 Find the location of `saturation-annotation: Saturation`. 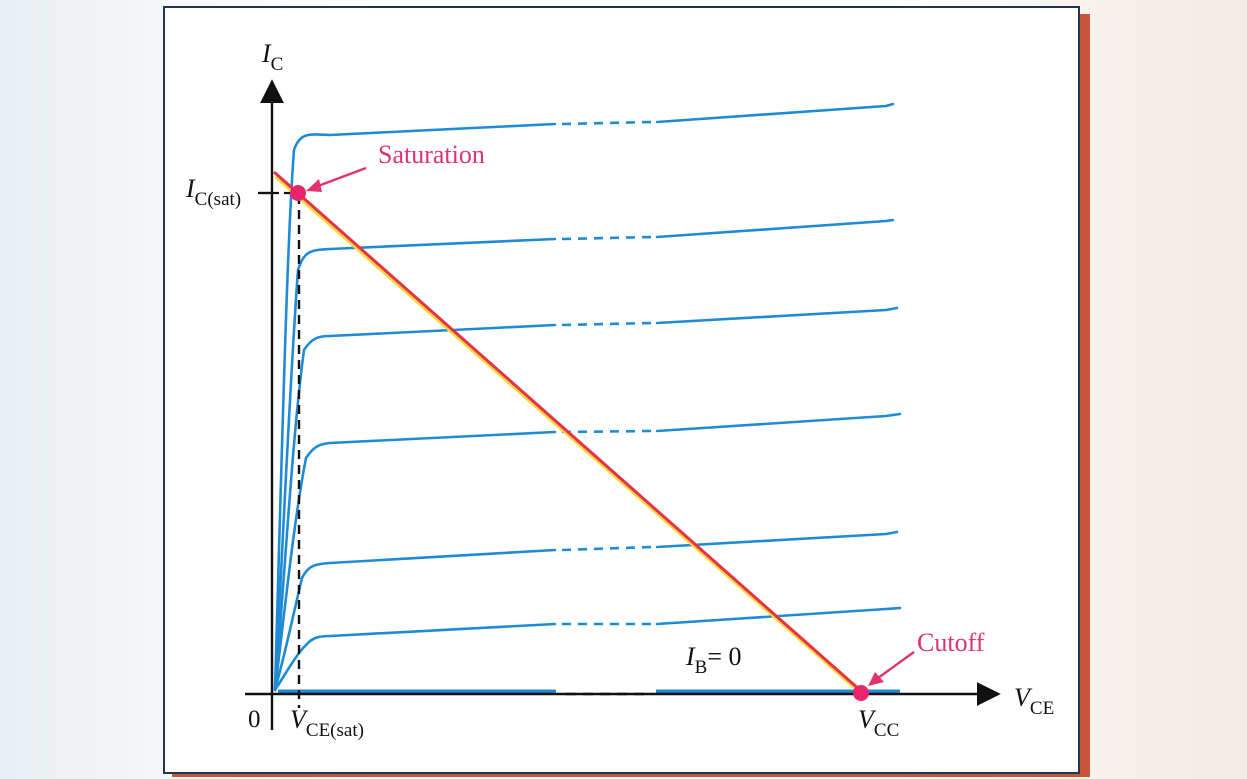

saturation-annotation: Saturation is located at coordinates (431, 154).